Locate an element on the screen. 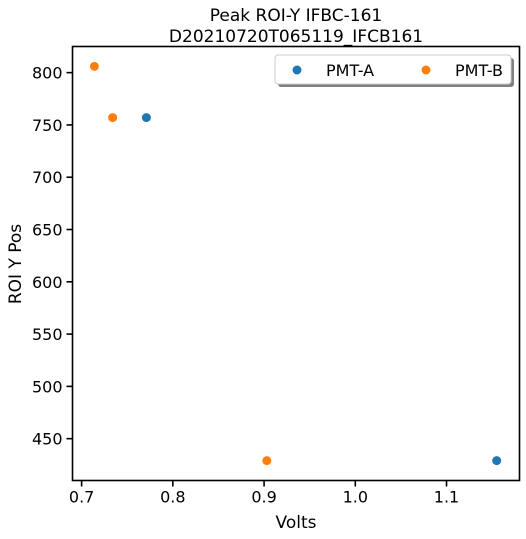 The height and width of the screenshot is (539, 526). legend-marker-pmt-b is located at coordinates (426, 70).